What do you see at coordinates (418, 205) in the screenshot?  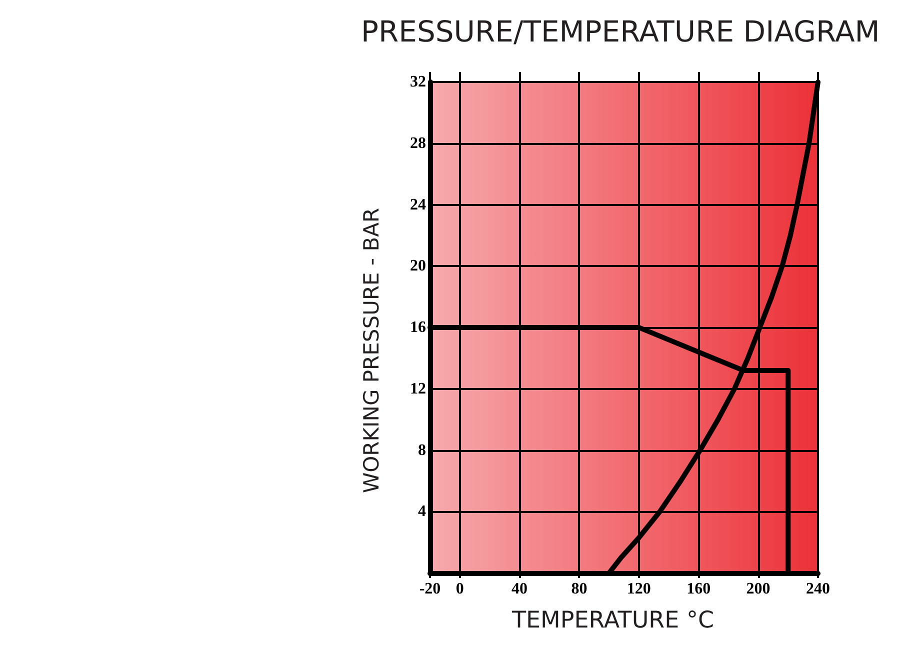 I see `y-tick-label: 24` at bounding box center [418, 205].